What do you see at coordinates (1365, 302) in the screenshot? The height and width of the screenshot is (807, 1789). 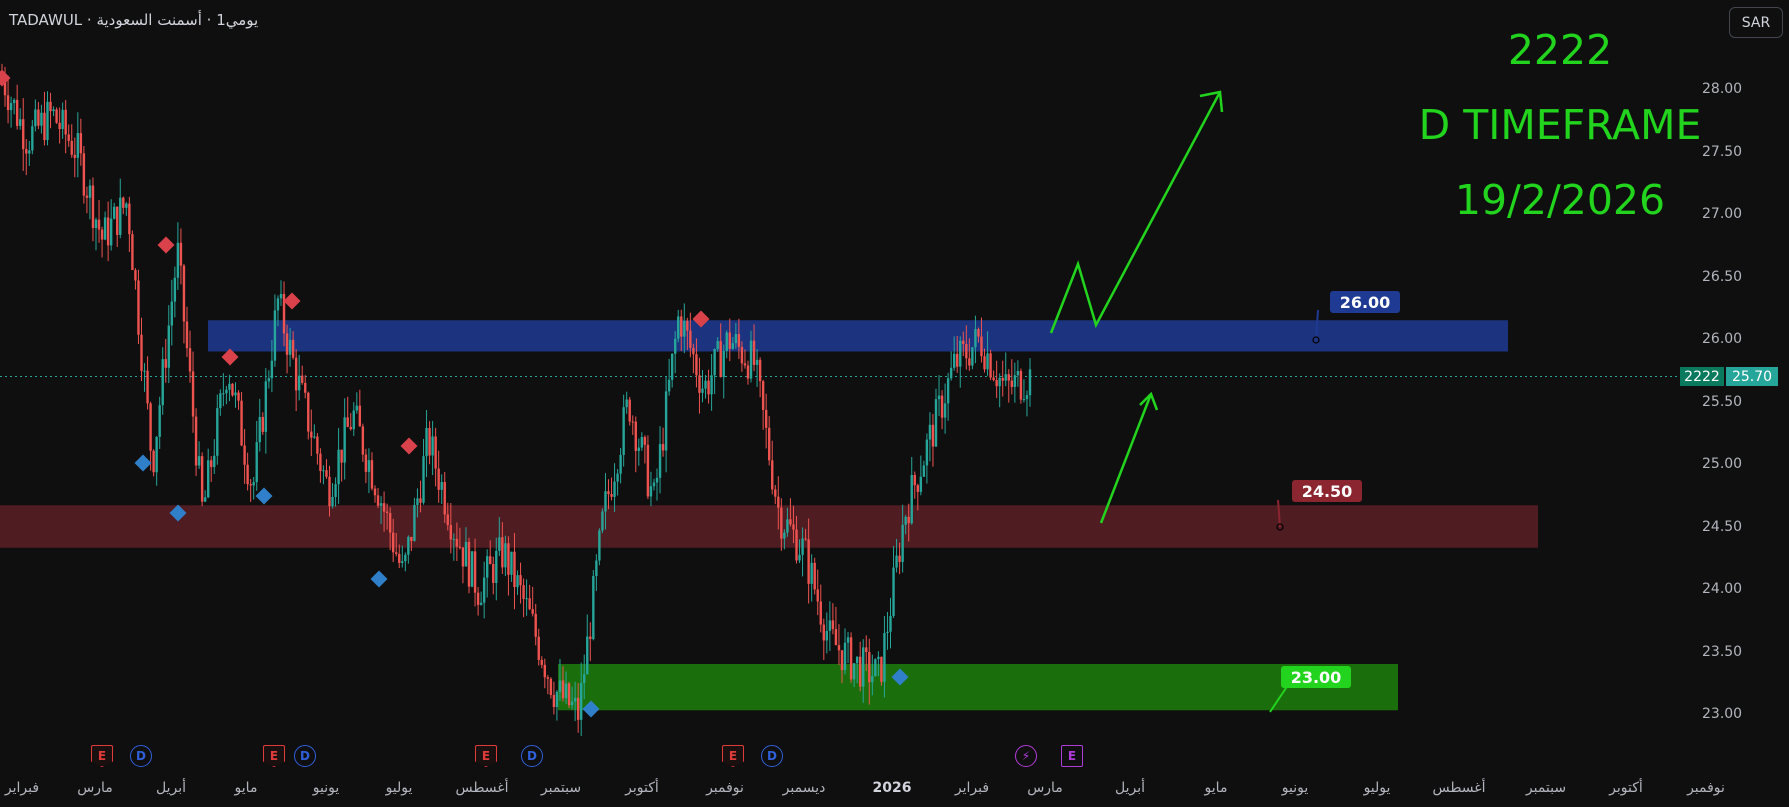 I see `zone-label-26.00: 26.00` at bounding box center [1365, 302].